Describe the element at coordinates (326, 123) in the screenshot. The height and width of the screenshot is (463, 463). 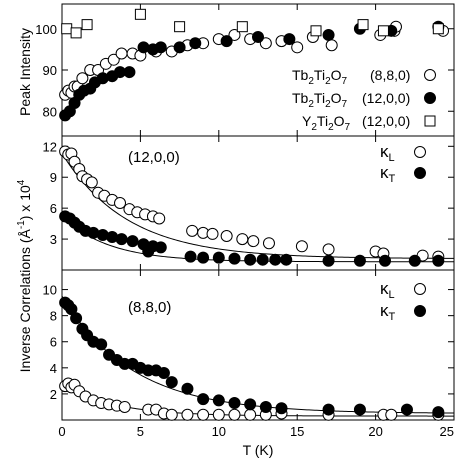
I see `svg-text: Y2Ti2O7` at that location.